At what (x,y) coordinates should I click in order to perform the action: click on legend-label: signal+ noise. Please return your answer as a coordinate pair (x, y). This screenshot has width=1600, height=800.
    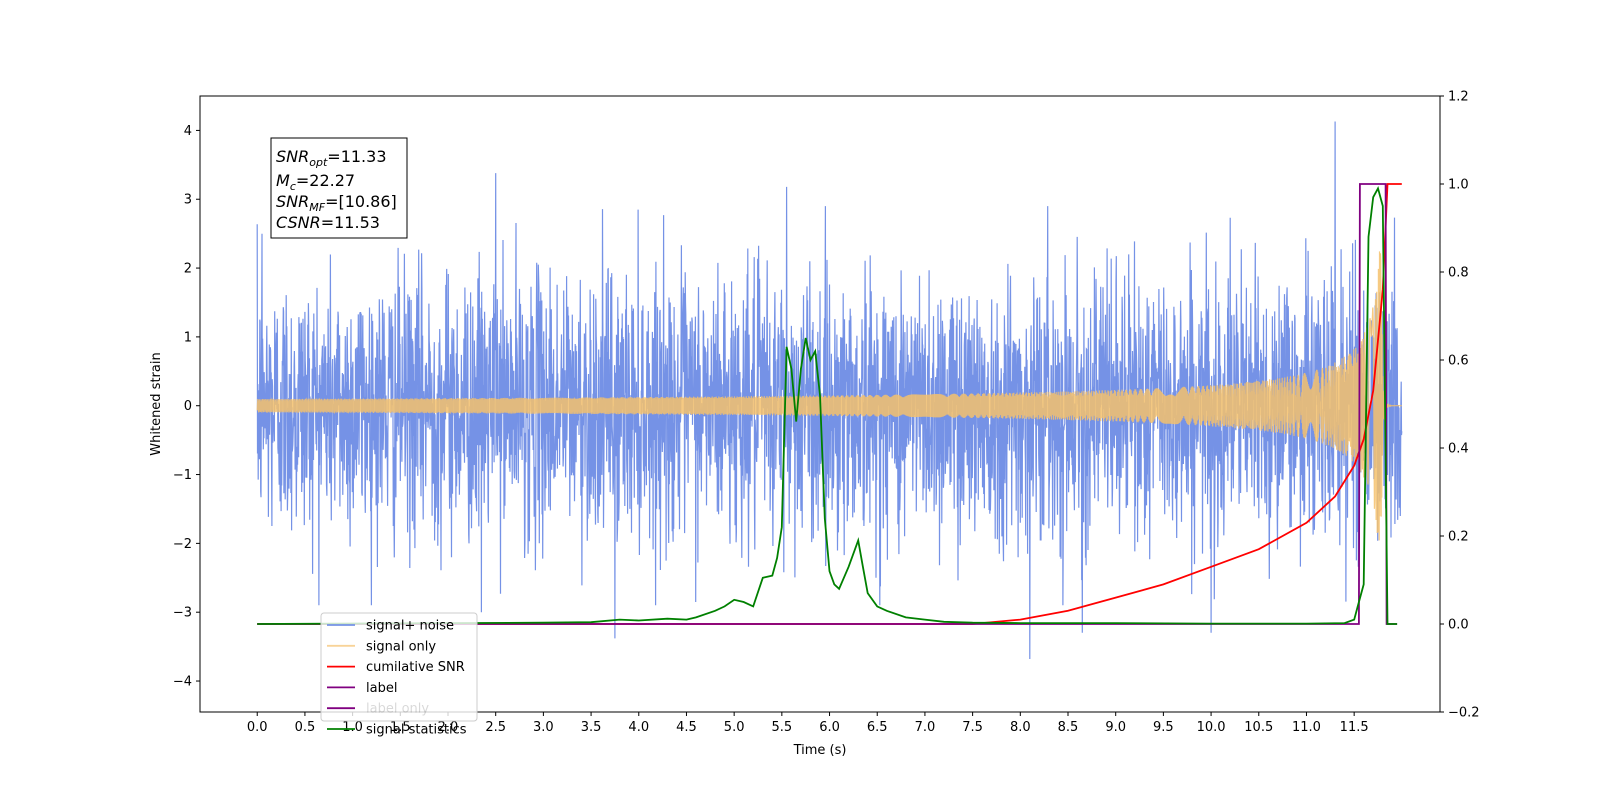
    Looking at the image, I should click on (410, 626).